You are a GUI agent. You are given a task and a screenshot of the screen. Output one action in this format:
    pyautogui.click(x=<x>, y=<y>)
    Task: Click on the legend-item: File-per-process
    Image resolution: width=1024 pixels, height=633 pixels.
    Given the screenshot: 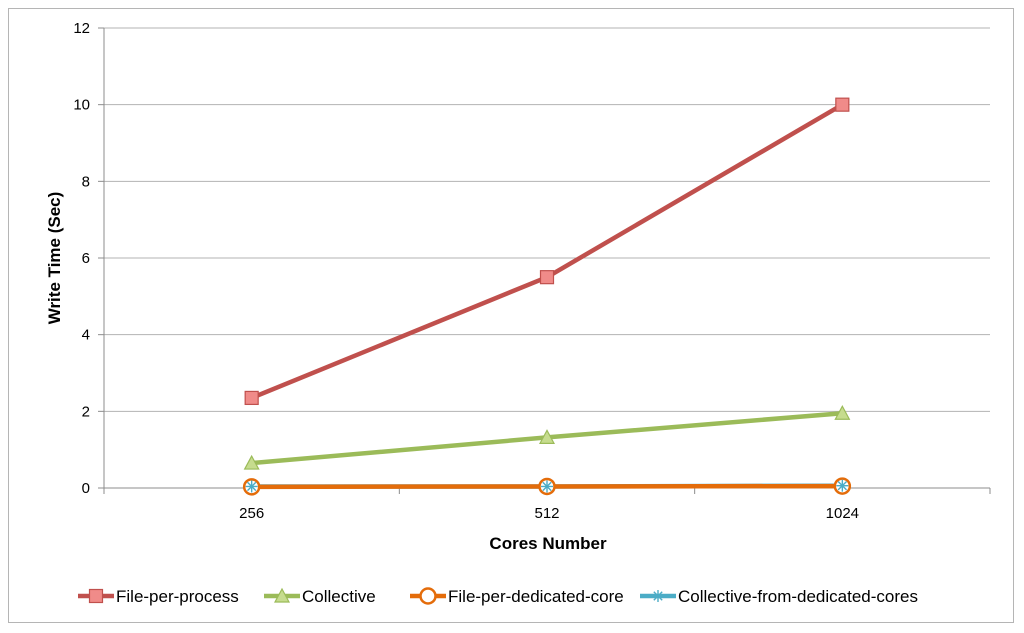 What is the action you would take?
    pyautogui.click(x=158, y=596)
    